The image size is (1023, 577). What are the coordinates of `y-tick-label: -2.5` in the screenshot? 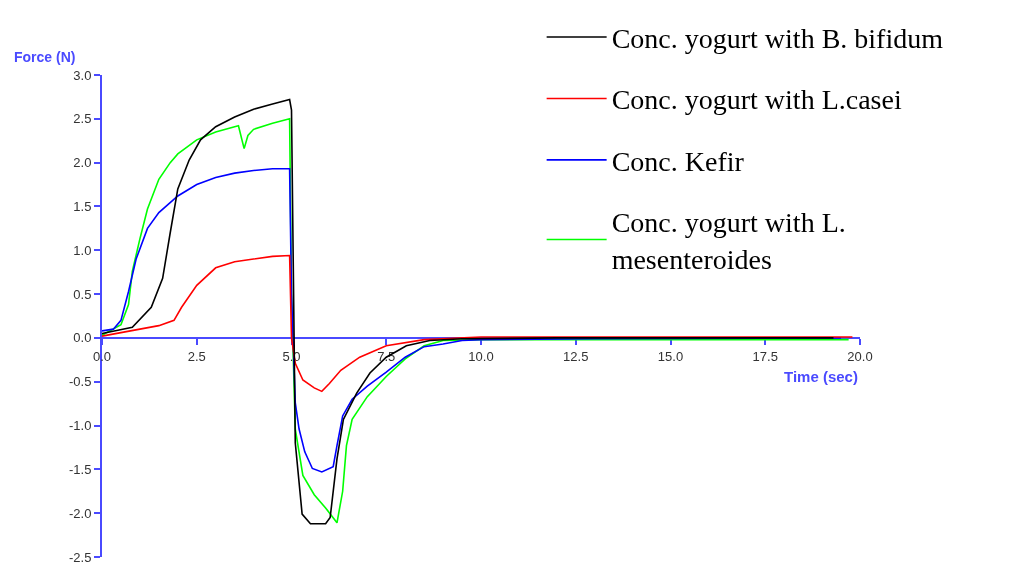 It's located at (80, 557).